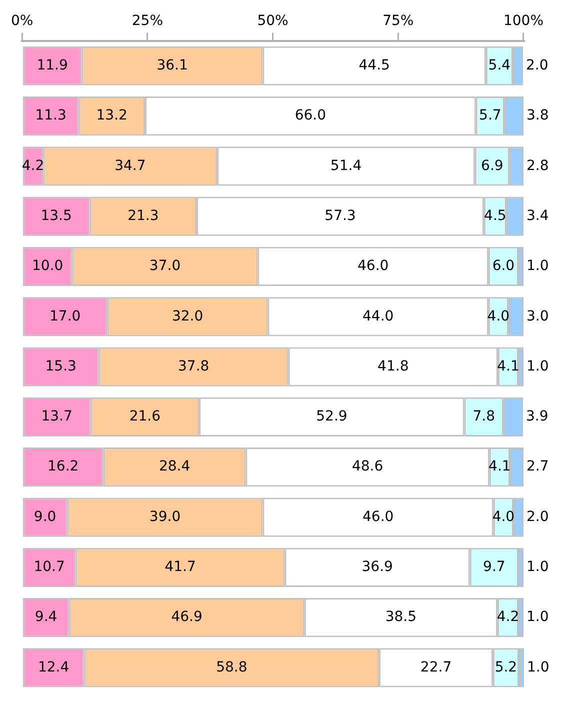 The width and height of the screenshot is (570, 711). Describe the element at coordinates (46, 617) in the screenshot. I see `data-label: 9.4` at that location.